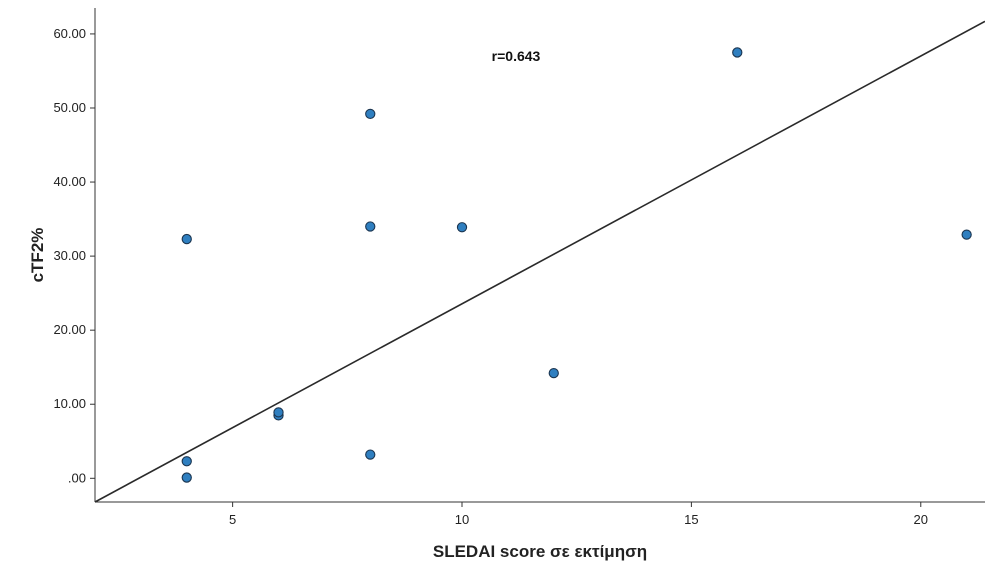 Image resolution: width=985 pixels, height=566 pixels. I want to click on y-ticks: .00 10.00 20.00 30.00 40.00 50.00 60.00, so click(74, 255).